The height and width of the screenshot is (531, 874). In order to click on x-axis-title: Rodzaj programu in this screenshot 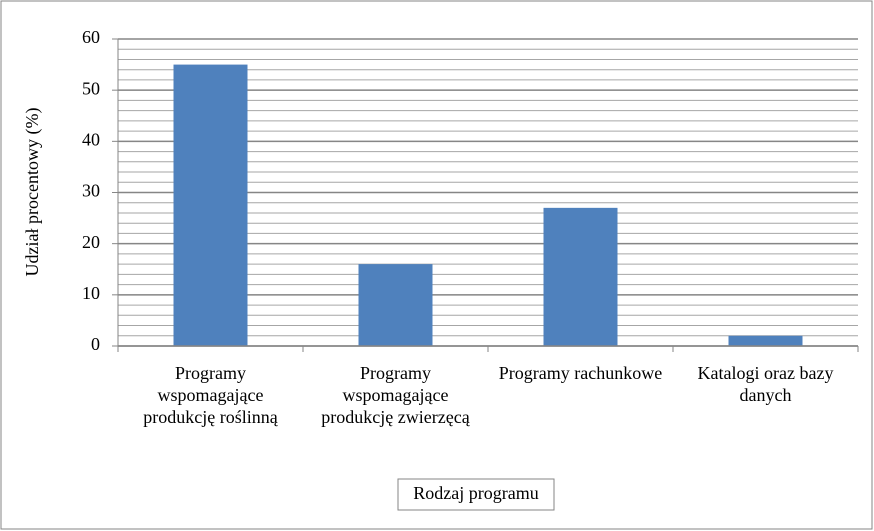, I will do `click(475, 493)`.